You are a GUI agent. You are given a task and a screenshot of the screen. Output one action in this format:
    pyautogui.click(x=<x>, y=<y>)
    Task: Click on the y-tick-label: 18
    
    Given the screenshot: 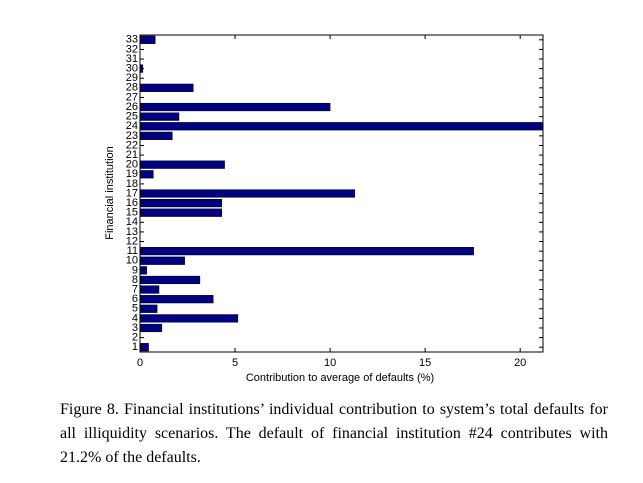 What is the action you would take?
    pyautogui.click(x=132, y=184)
    